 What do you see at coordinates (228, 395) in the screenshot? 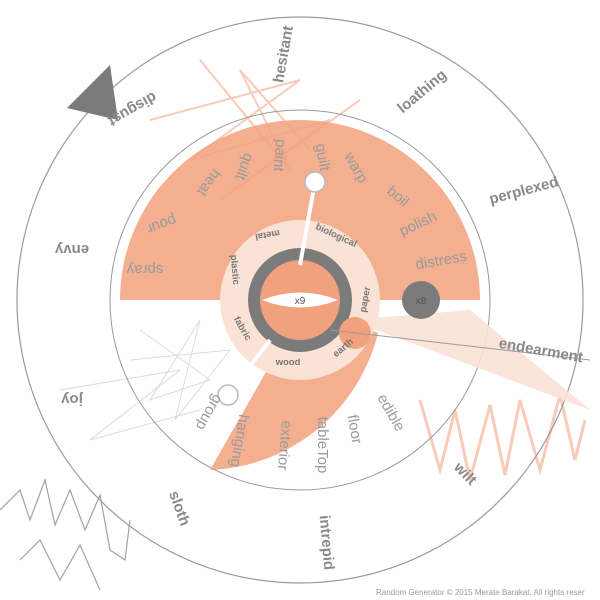
I see `pointer-bottom-knob` at bounding box center [228, 395].